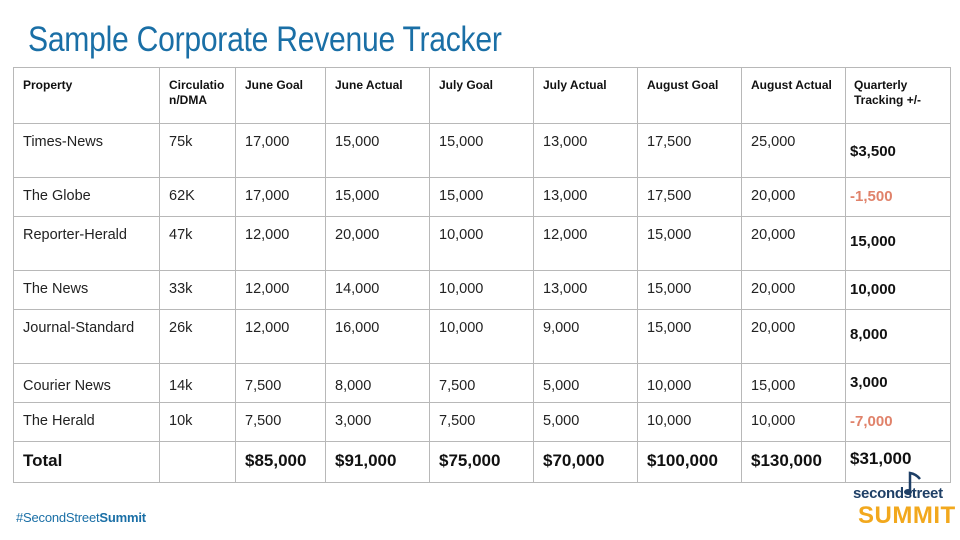 The image size is (960, 540). I want to click on cell-june-goal: $85,000, so click(280, 462).